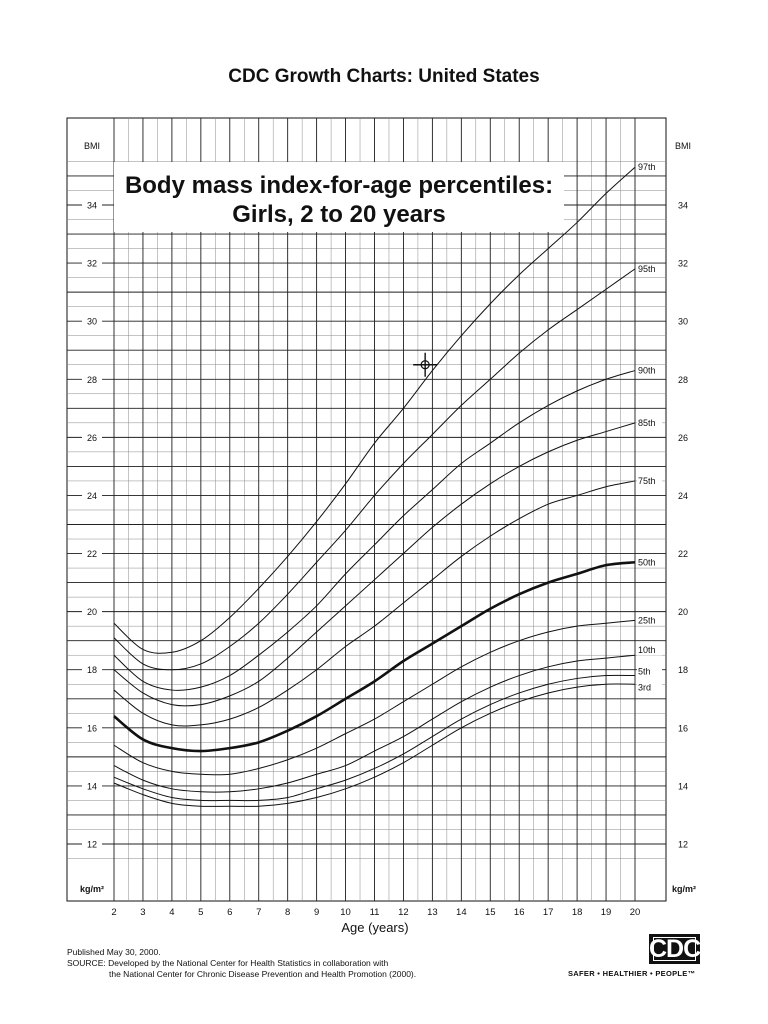 Image resolution: width=768 pixels, height=1024 pixels. I want to click on x-tick-label: 14, so click(461, 912).